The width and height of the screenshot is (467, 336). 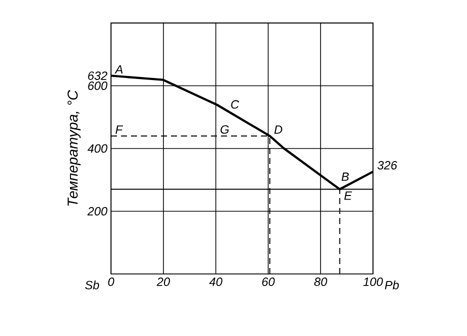 I want to click on annotation: 326, so click(x=387, y=165).